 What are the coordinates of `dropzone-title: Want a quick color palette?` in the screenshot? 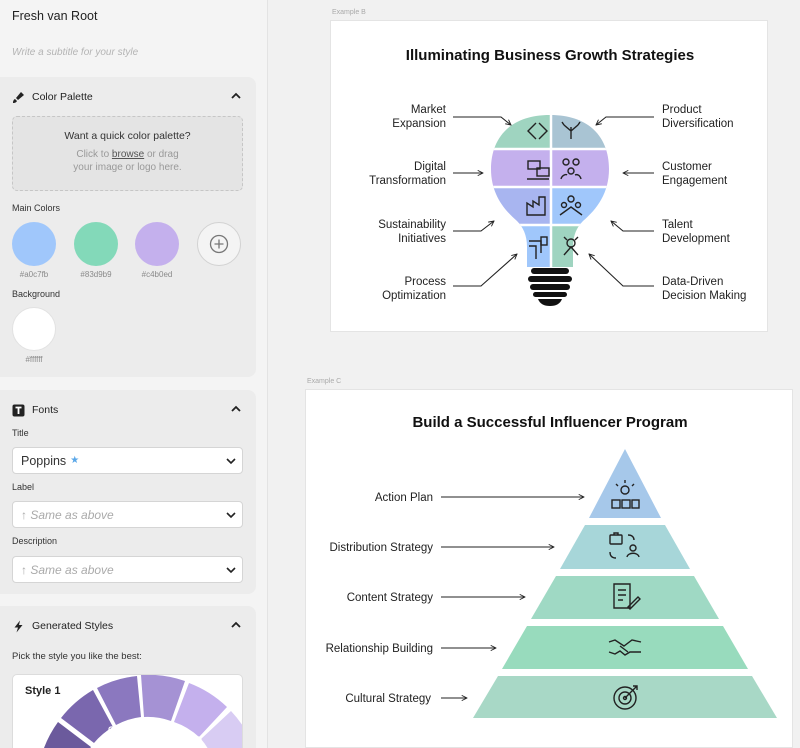 It's located at (127, 136).